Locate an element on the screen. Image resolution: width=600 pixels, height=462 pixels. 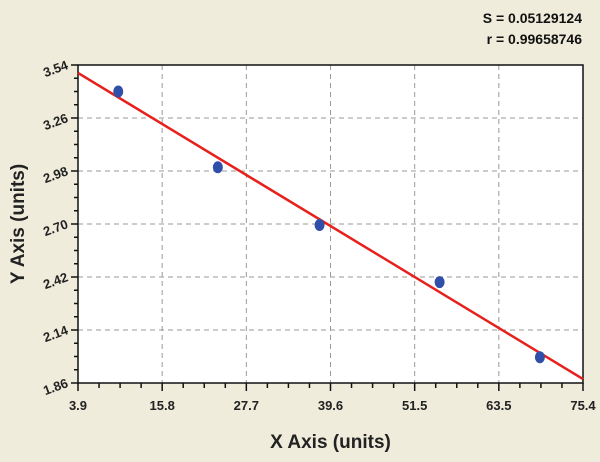
y-tick-label: 2.42 is located at coordinates (55, 280).